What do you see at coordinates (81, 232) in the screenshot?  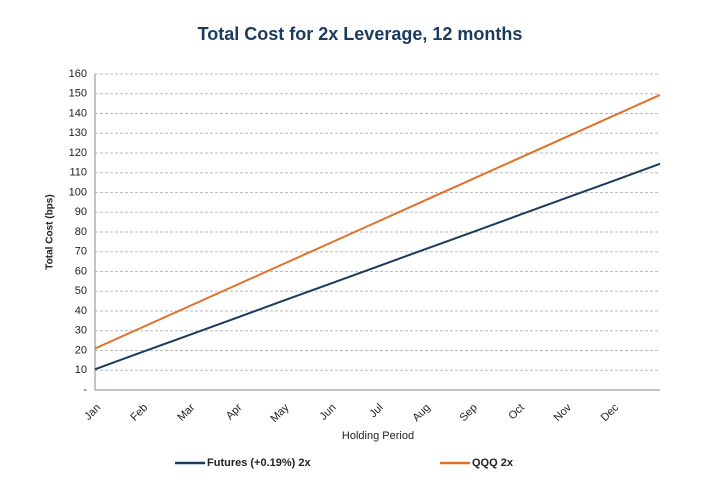 I see `y-tick-label: 80` at bounding box center [81, 232].